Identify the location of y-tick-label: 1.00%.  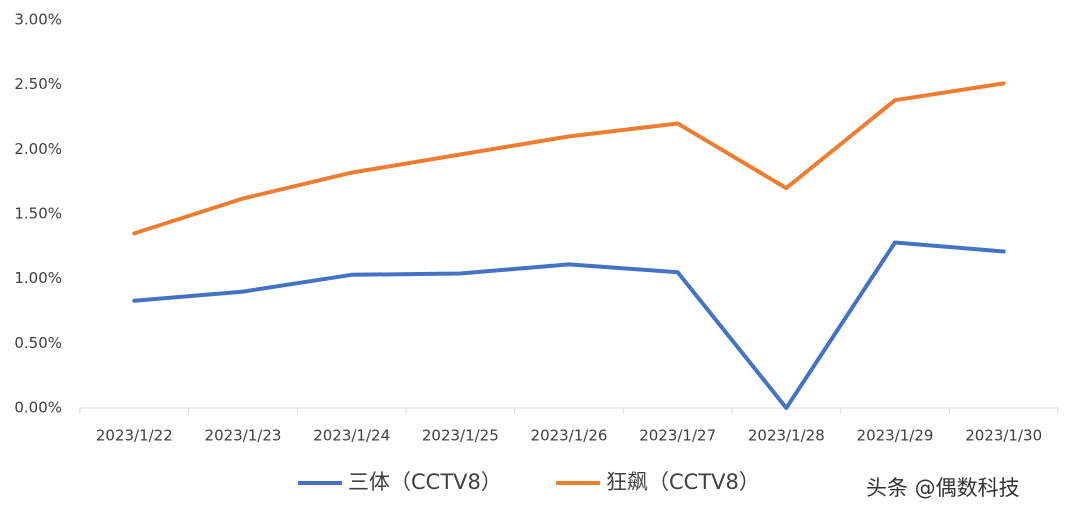
(38, 278).